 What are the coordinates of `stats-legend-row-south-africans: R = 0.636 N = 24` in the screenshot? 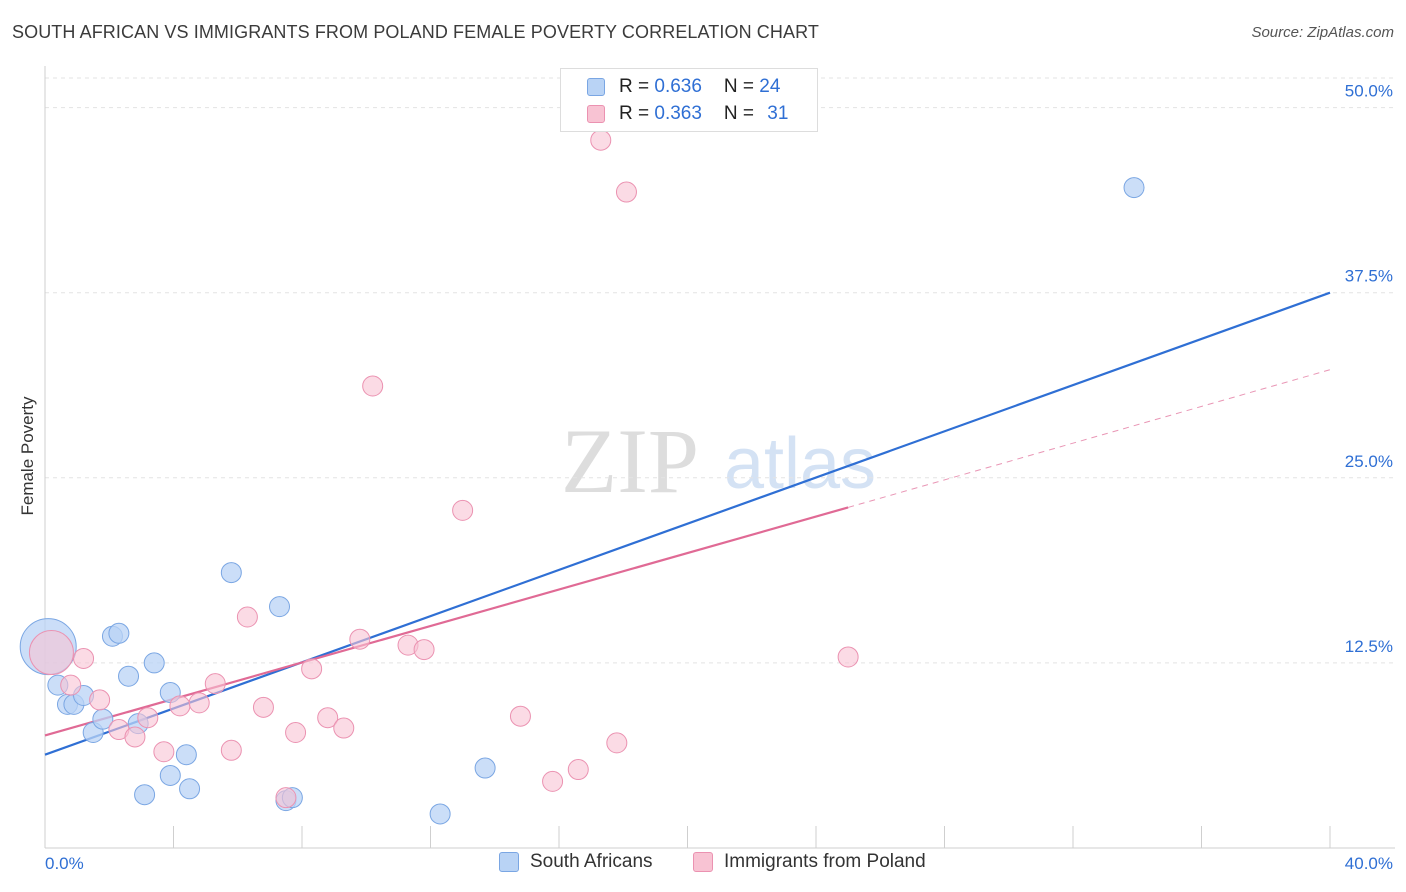 It's located at (683, 87).